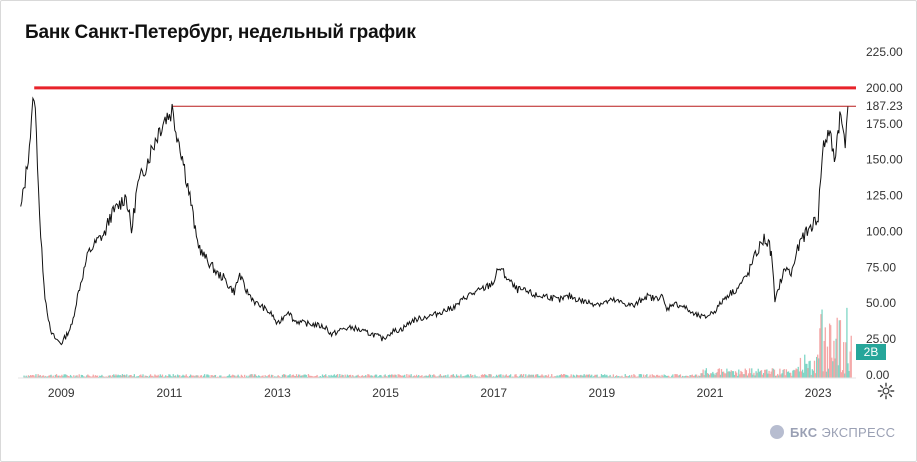 This screenshot has width=917, height=462. Describe the element at coordinates (843, 432) in the screenshot. I see `brand-text: БКС ЭКСПРЕСС` at that location.